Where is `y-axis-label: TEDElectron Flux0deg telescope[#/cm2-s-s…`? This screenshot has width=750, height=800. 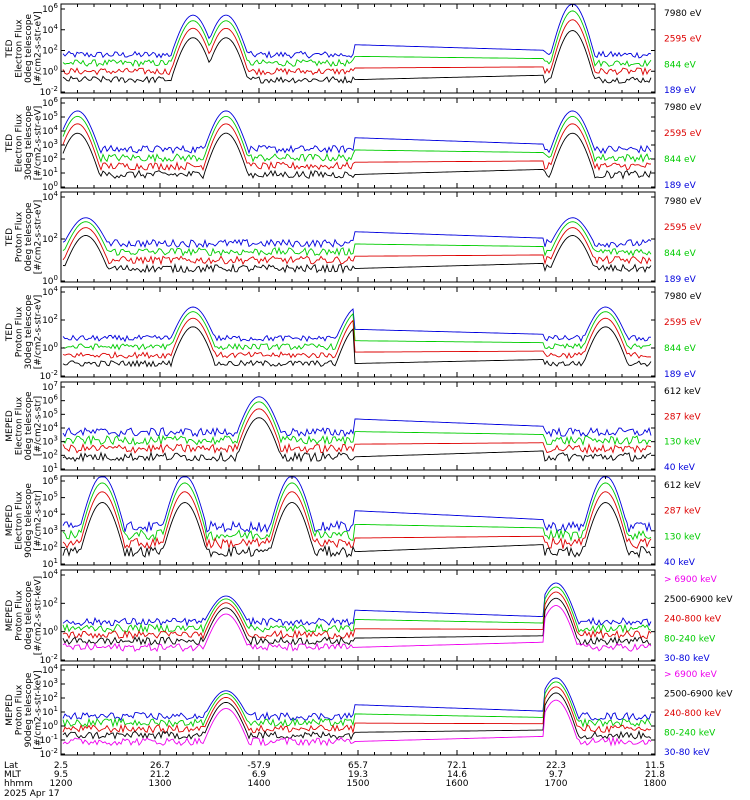 y-axis-label: TEDElectron Flux0deg telescope[#/cm2-s-s… is located at coordinates (24, 48).